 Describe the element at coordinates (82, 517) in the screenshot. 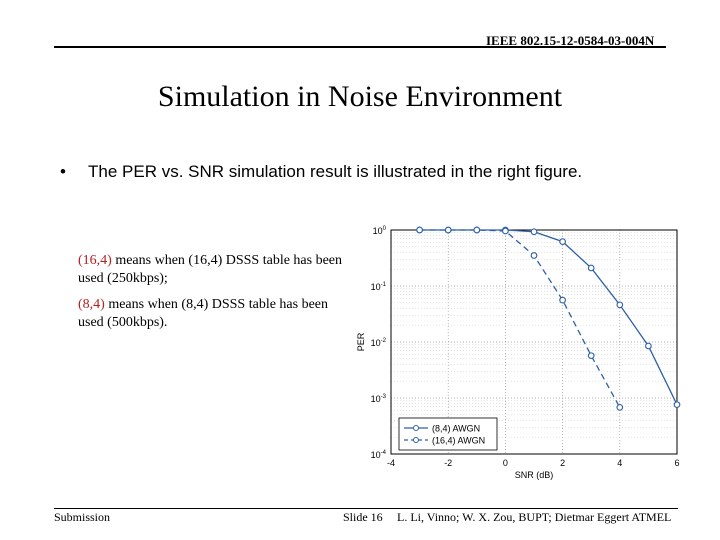

I see `footer-submission: Submission` at that location.